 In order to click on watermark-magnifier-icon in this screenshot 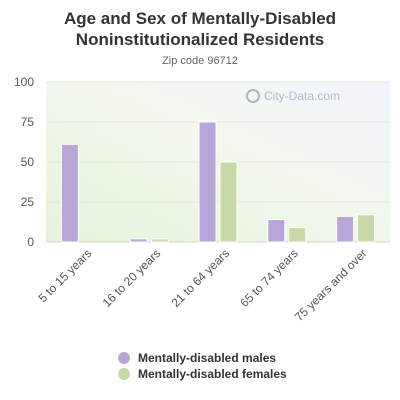, I will do `click(253, 96)`.